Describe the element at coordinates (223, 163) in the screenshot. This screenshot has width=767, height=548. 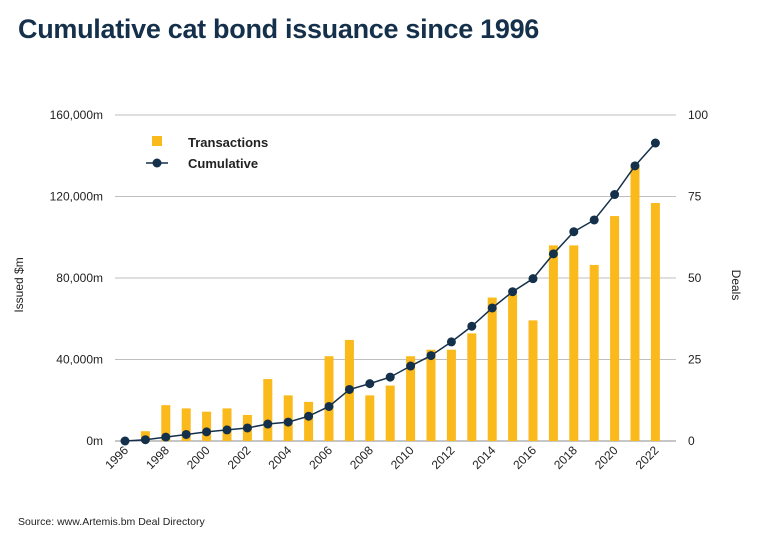
I see `legend-label-cumulative: Cumulative` at that location.